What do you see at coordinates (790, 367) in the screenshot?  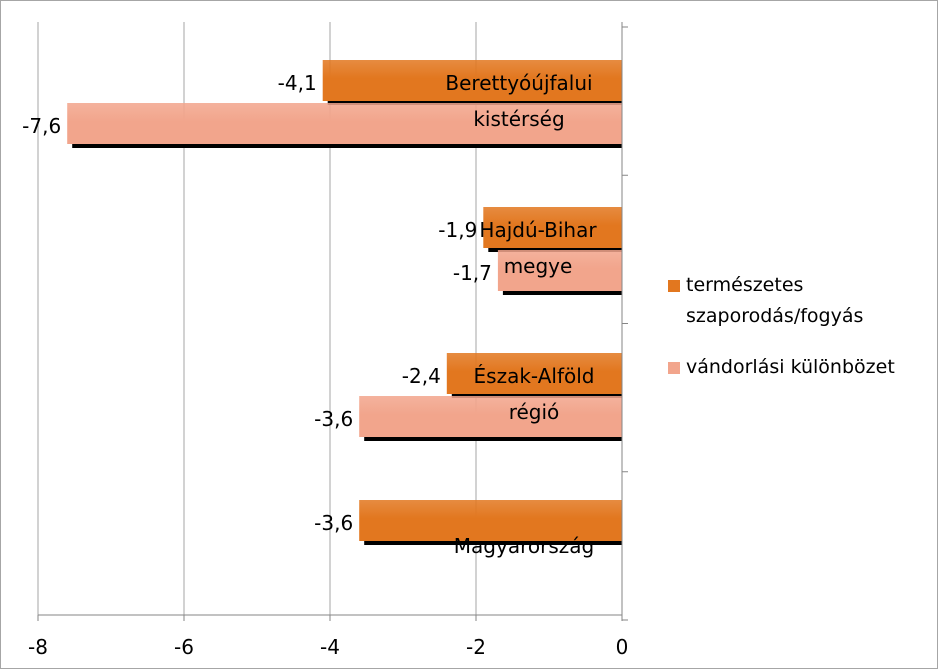 I see `legend-label: vándorlási különbözet` at bounding box center [790, 367].